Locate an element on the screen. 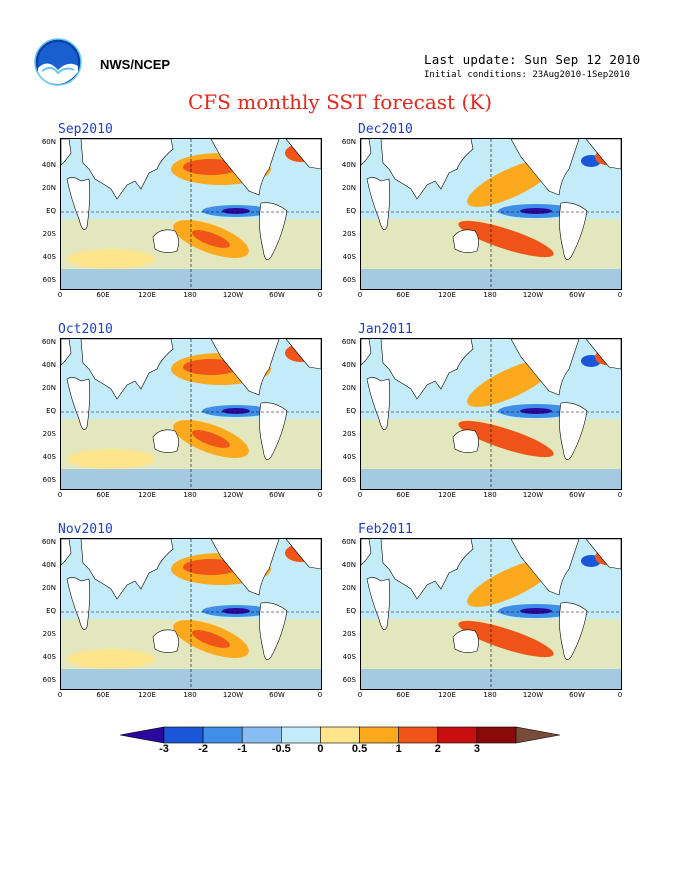 The width and height of the screenshot is (680, 880). figure-title: CFS monthly SST forecast (K) is located at coordinates (339, 102).